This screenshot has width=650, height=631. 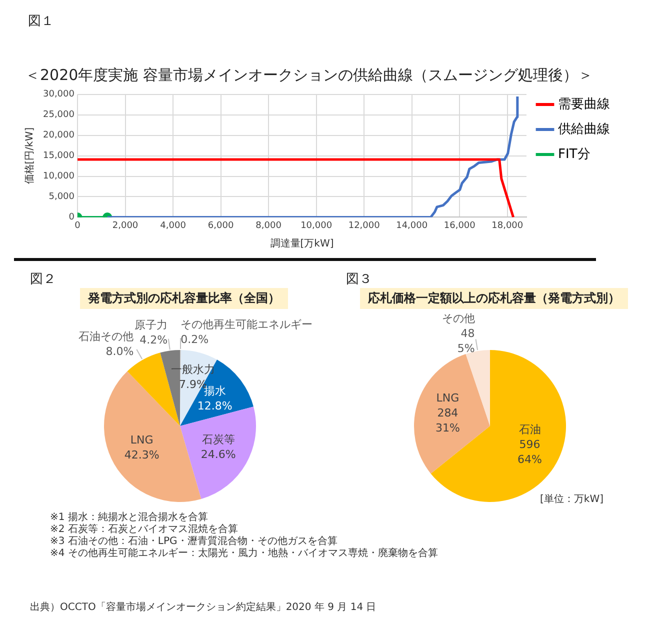 I want to click on x-tick-label: 16,000, so click(x=460, y=225).